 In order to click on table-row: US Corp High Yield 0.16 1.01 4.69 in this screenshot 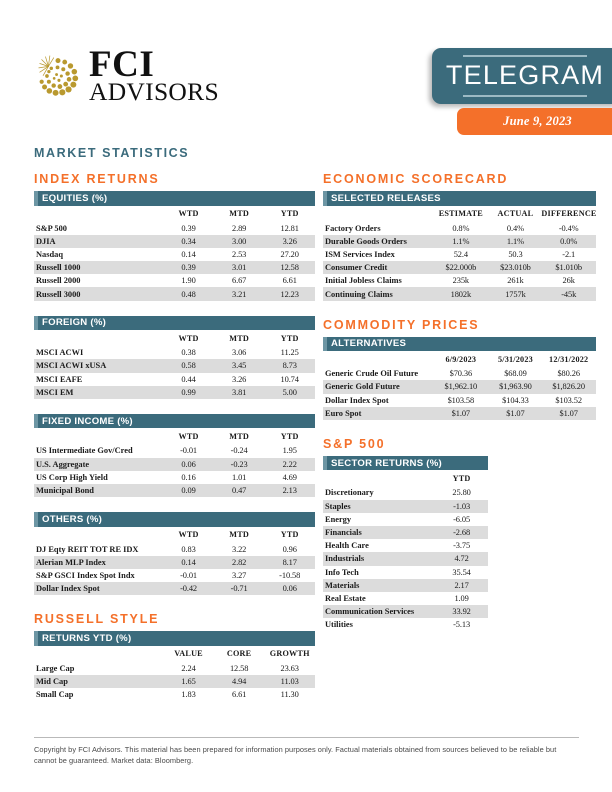, I will do `click(166, 477)`.